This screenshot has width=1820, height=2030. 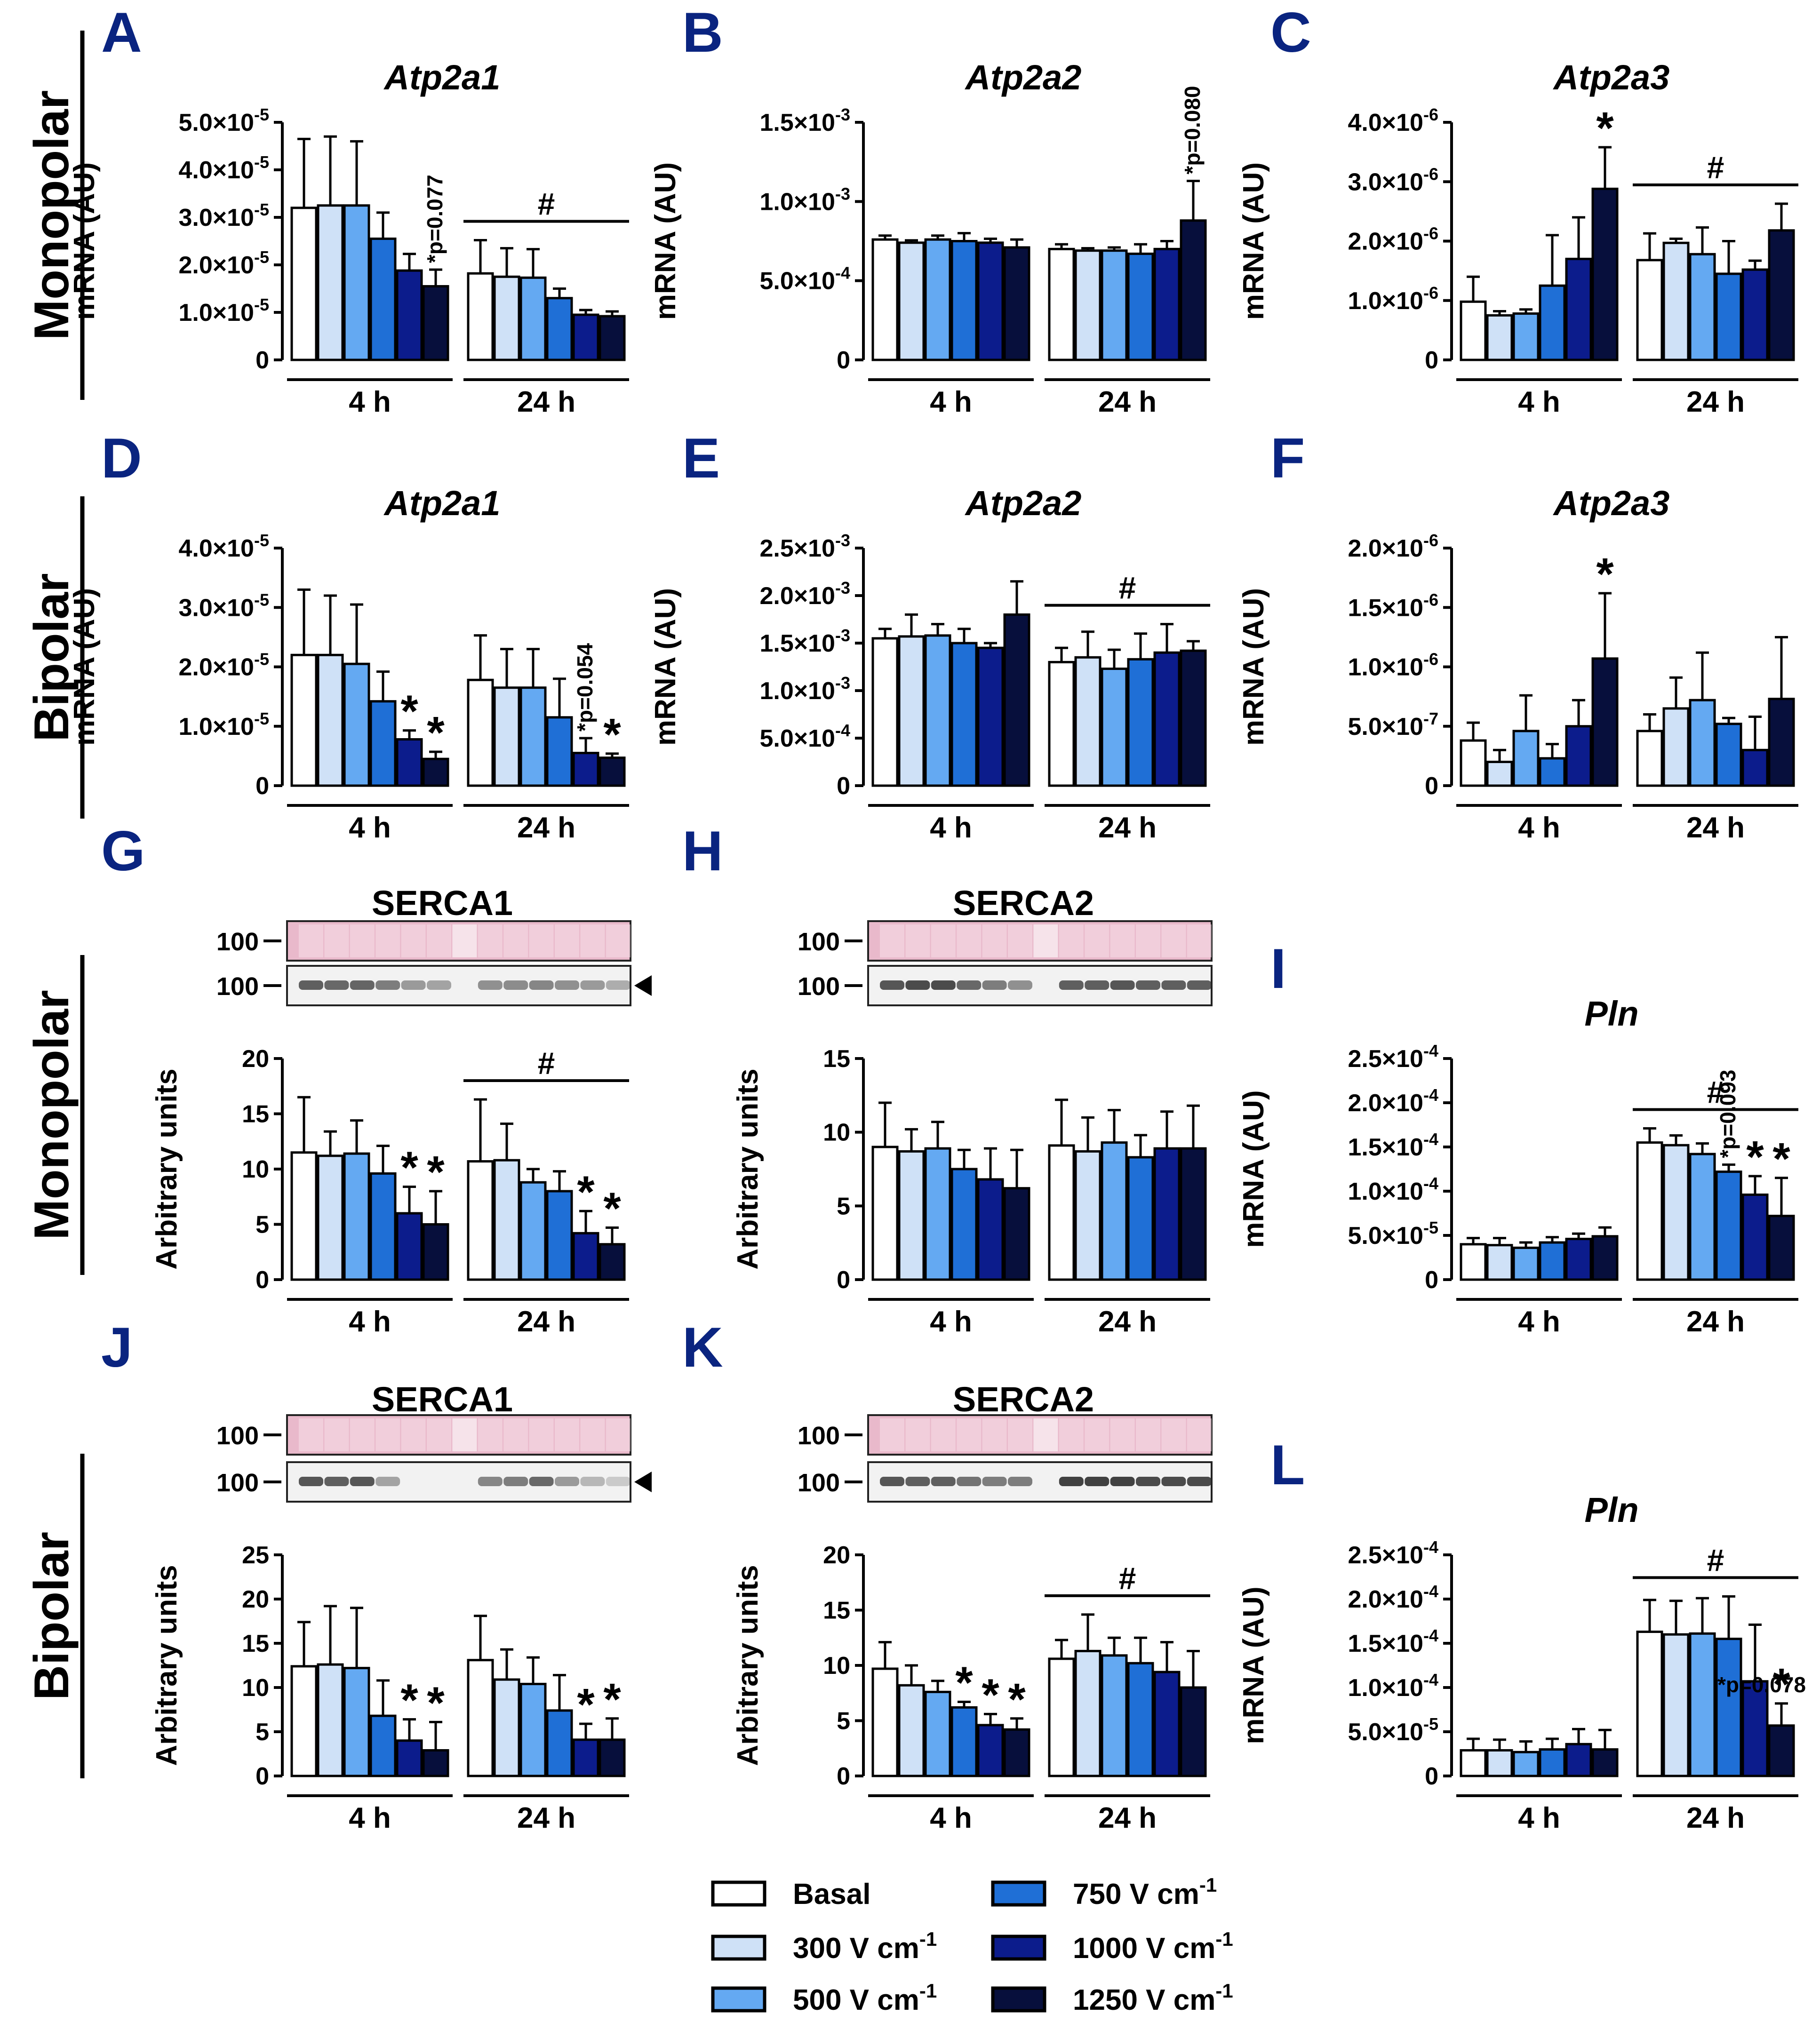 What do you see at coordinates (442, 503) in the screenshot?
I see `panel-title: Atp2a1` at bounding box center [442, 503].